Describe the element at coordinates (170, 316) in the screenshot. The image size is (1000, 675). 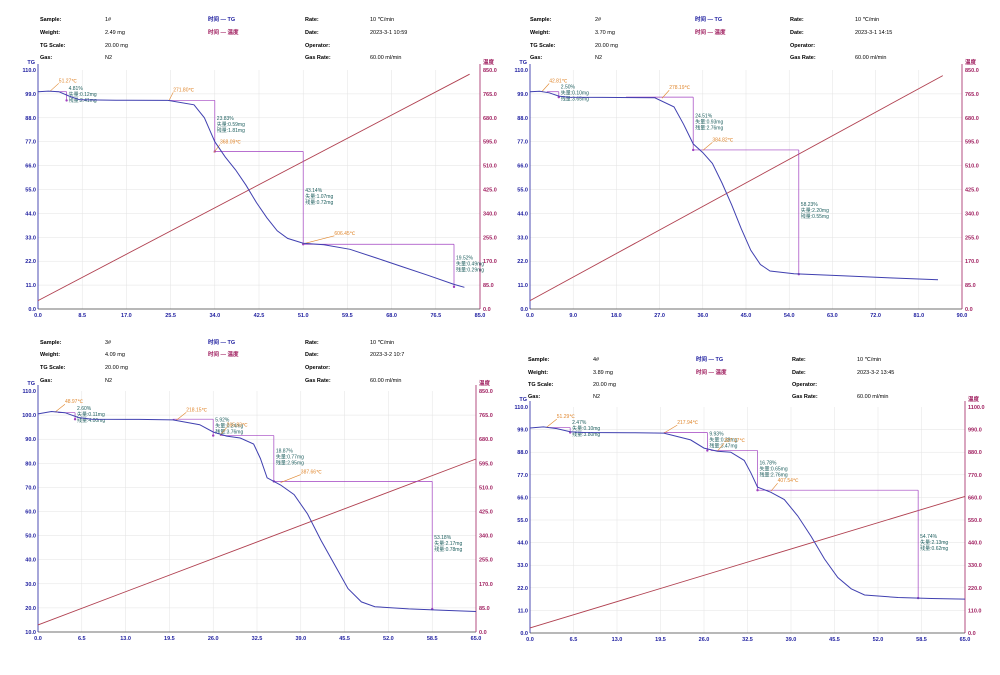
I see `x-tick-label: 25.5` at that location.